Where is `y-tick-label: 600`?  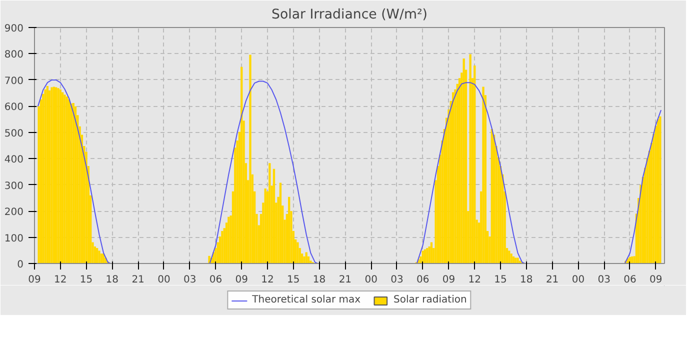
y-tick-label: 600 is located at coordinates (14, 108).